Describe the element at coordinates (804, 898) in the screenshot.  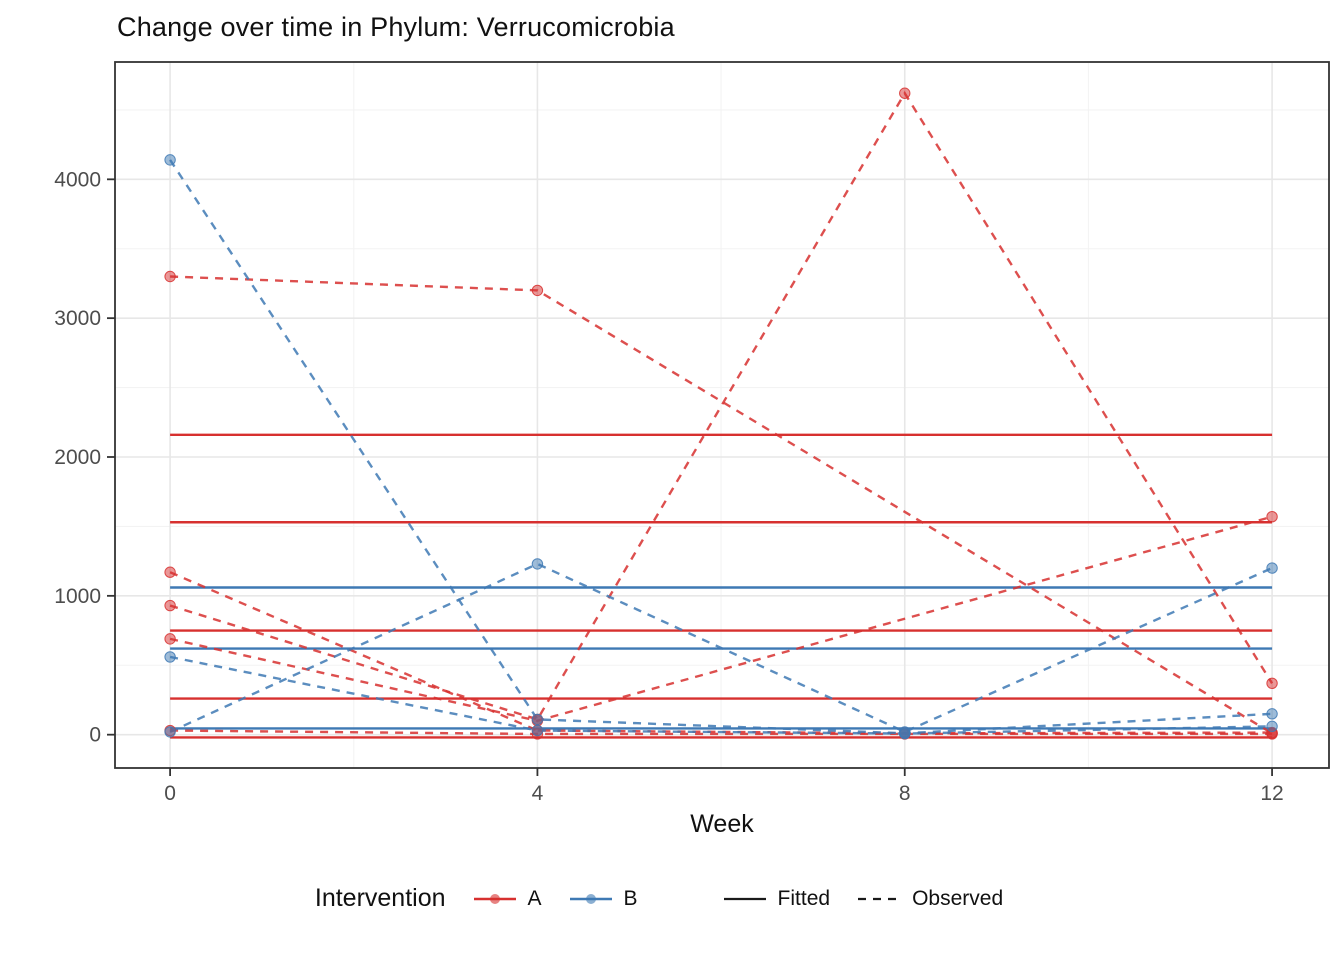
I see `legend-label-fitted: Fitted` at that location.